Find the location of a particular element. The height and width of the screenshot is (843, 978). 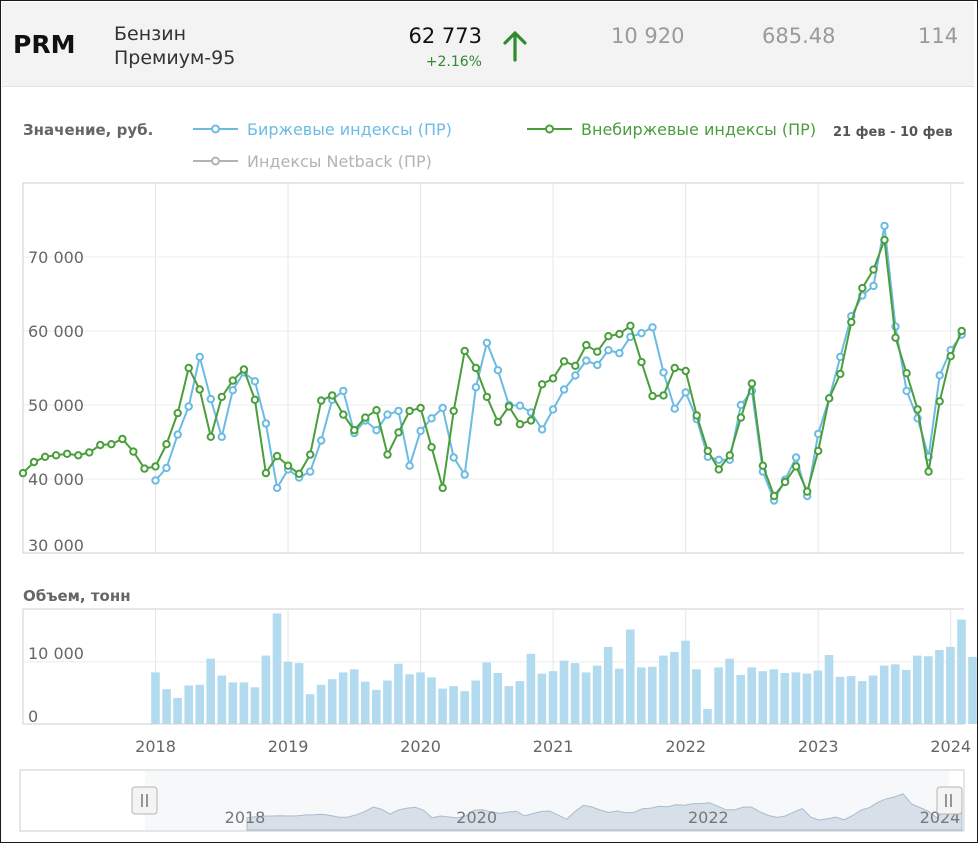

navigator-right-handle is located at coordinates (949, 800).